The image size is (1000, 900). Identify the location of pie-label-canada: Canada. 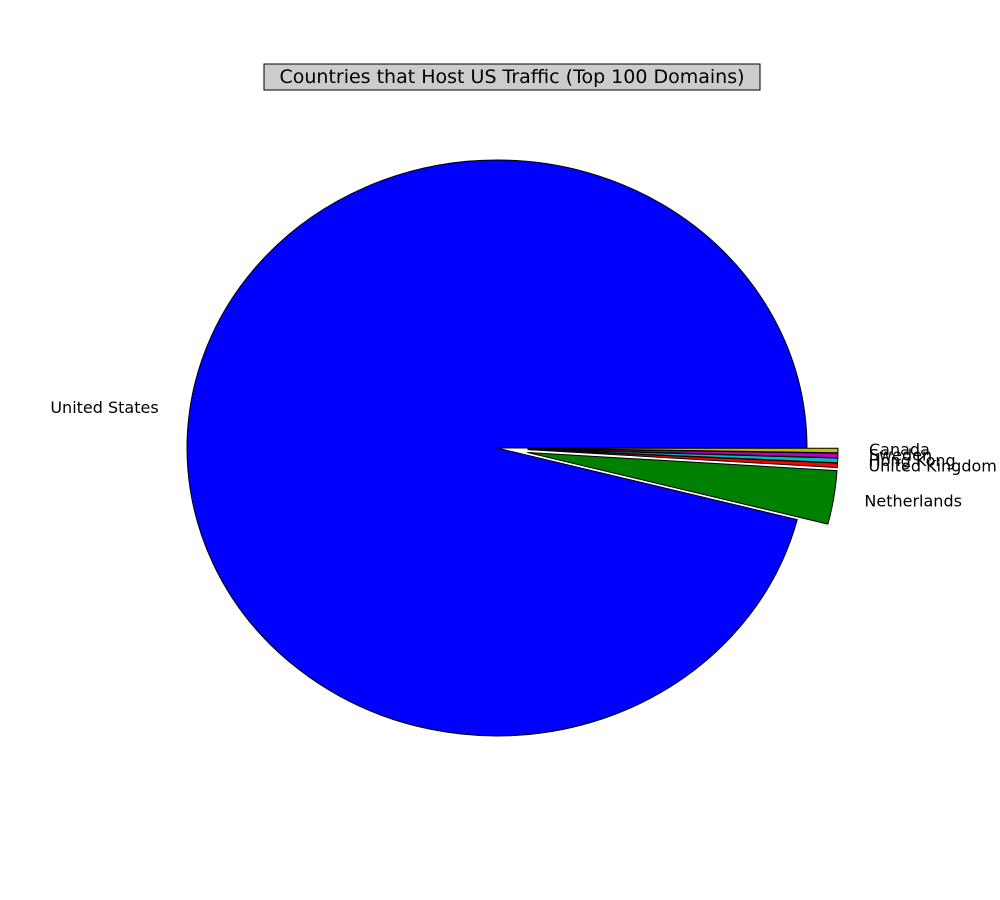
(899, 449).